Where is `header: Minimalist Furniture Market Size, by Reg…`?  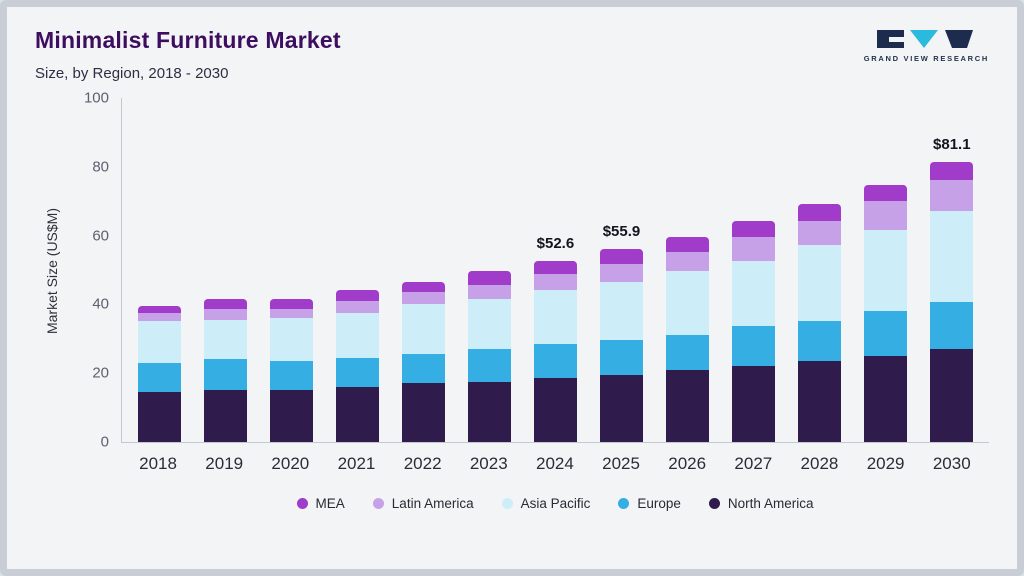 header: Minimalist Furniture Market Size, by Reg… is located at coordinates (512, 52).